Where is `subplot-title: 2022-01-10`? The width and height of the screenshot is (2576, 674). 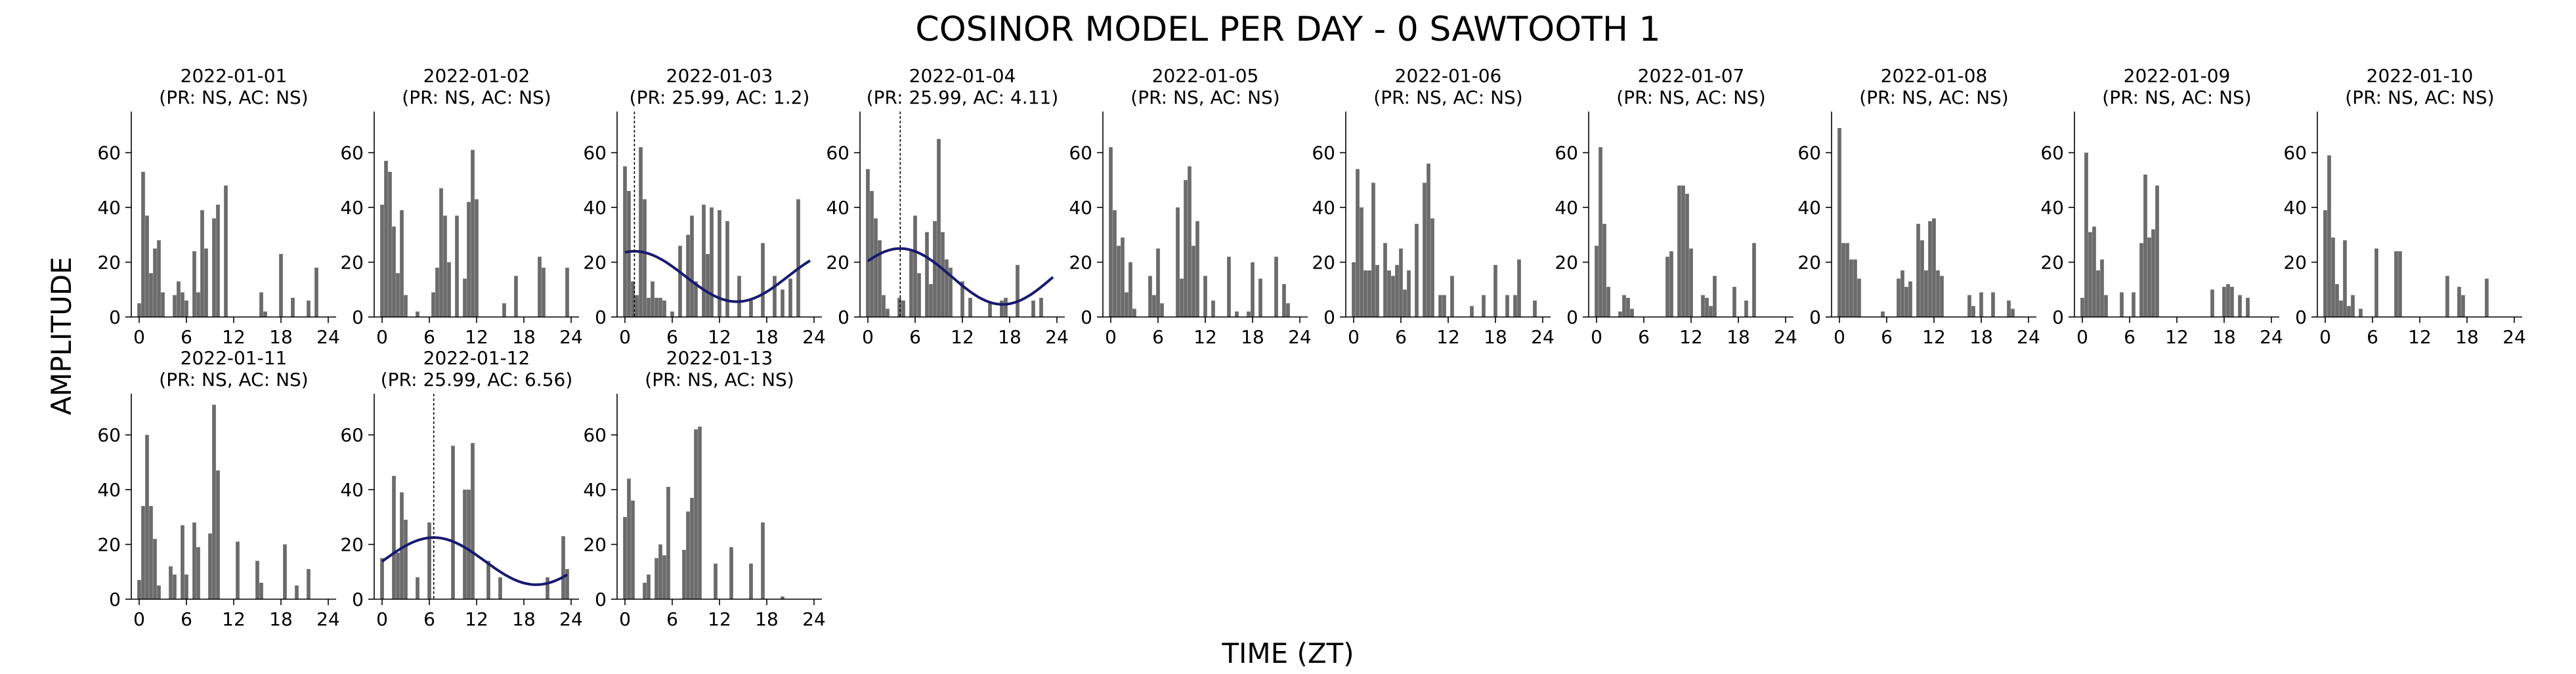
subplot-title: 2022-01-10 is located at coordinates (2420, 76).